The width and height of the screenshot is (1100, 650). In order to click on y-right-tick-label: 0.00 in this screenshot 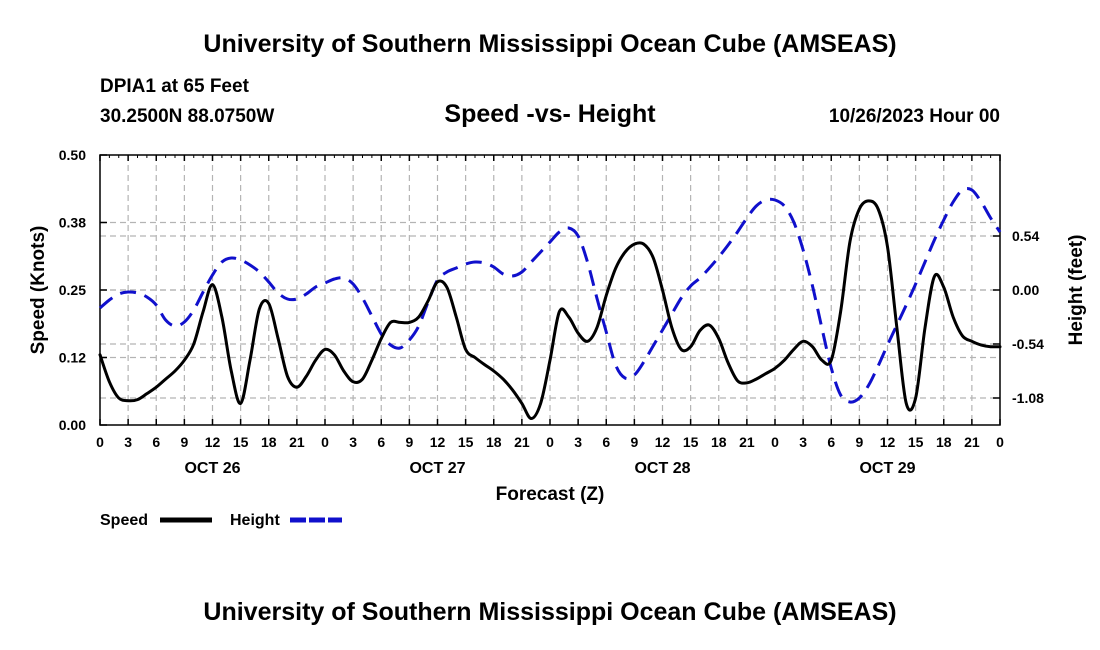, I will do `click(1025, 290)`.